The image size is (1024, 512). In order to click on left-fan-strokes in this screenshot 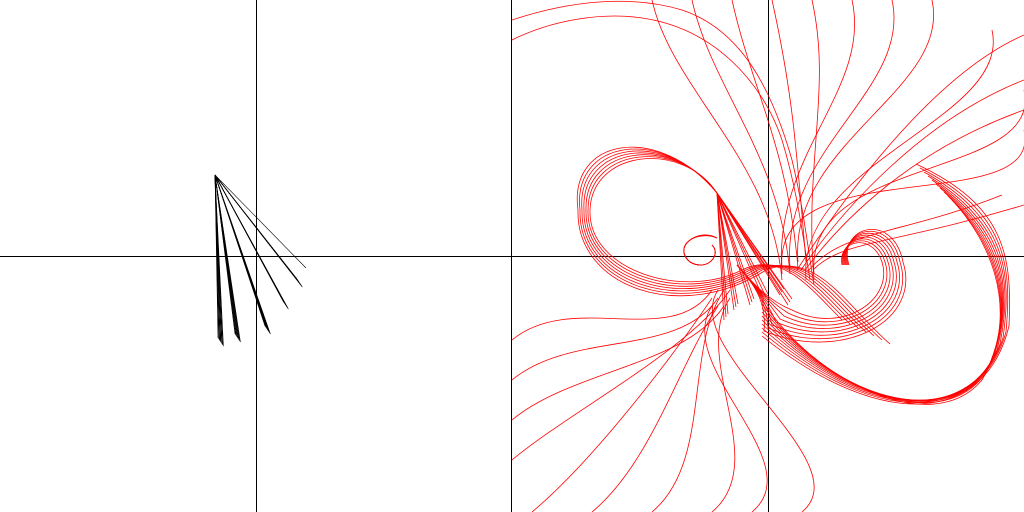, I will do `click(260, 260)`.